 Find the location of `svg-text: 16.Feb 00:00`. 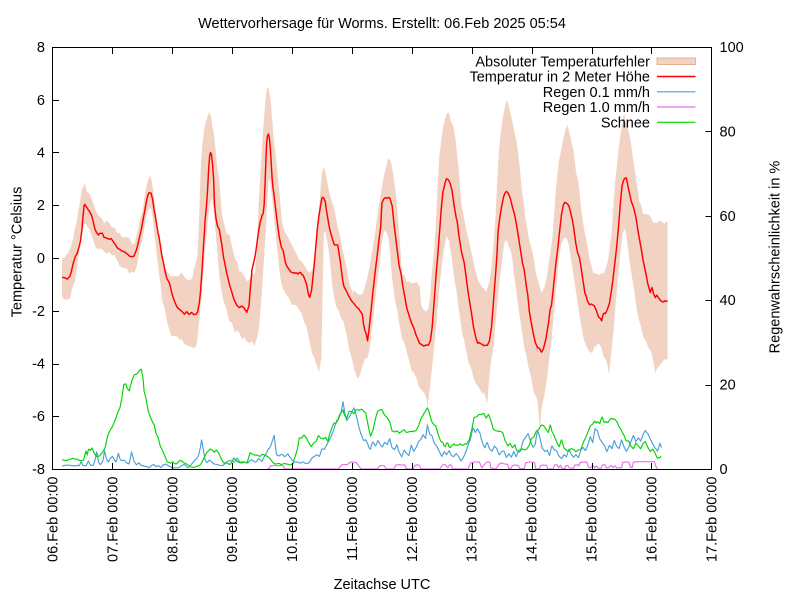

svg-text: 16.Feb 00:00 is located at coordinates (652, 519).